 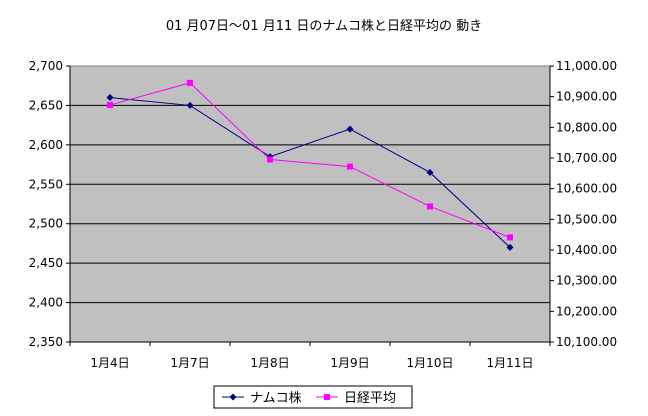 What do you see at coordinates (233, 397) in the screenshot?
I see `legend-marker-ナムコ株` at bounding box center [233, 397].